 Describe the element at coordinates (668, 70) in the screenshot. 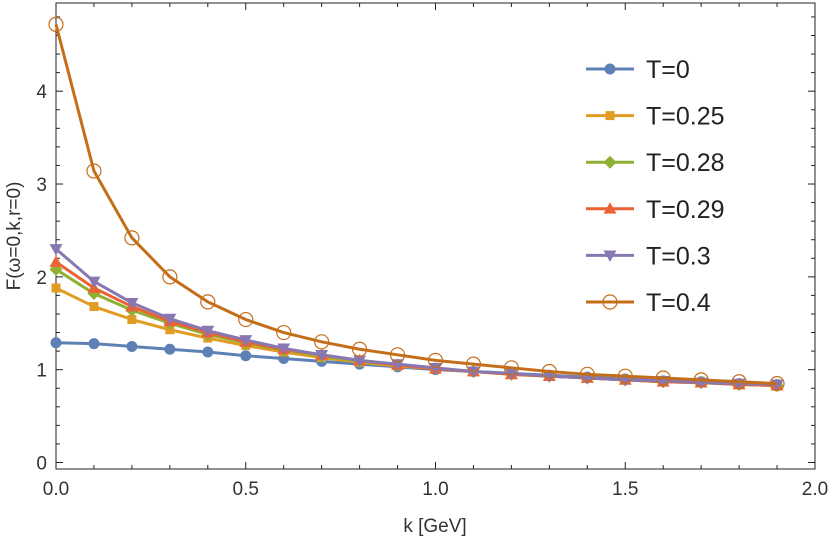

I see `legend-label: T=0` at that location.